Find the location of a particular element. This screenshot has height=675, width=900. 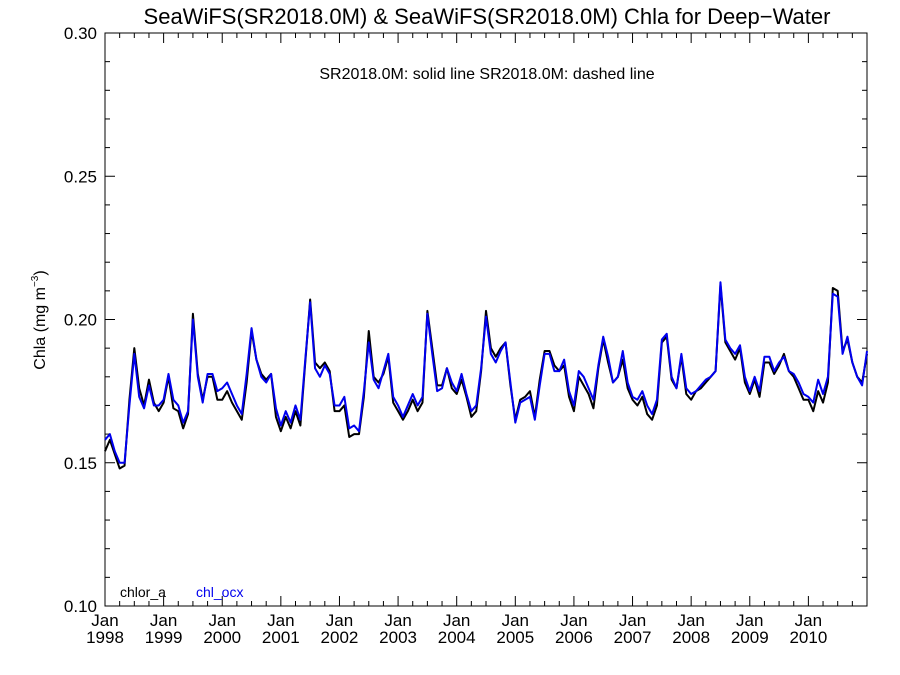

legend-chlor-a: chlor_a is located at coordinates (143, 592).